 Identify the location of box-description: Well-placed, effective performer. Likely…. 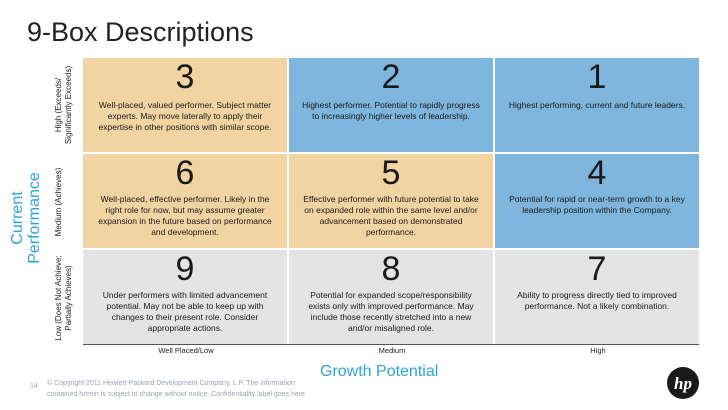
(185, 215).